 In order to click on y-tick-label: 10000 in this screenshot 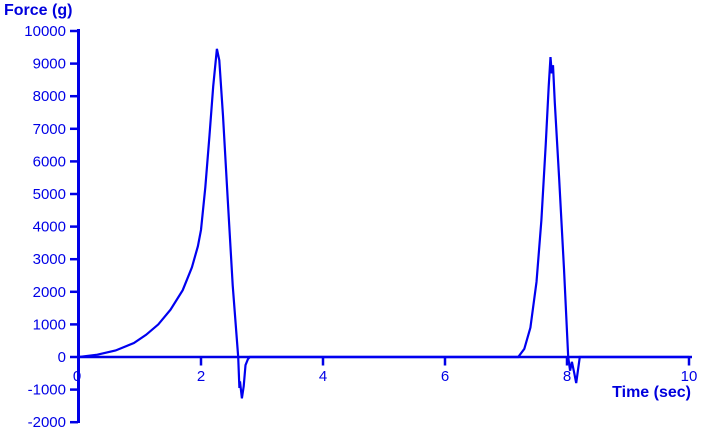, I will do `click(45, 31)`.